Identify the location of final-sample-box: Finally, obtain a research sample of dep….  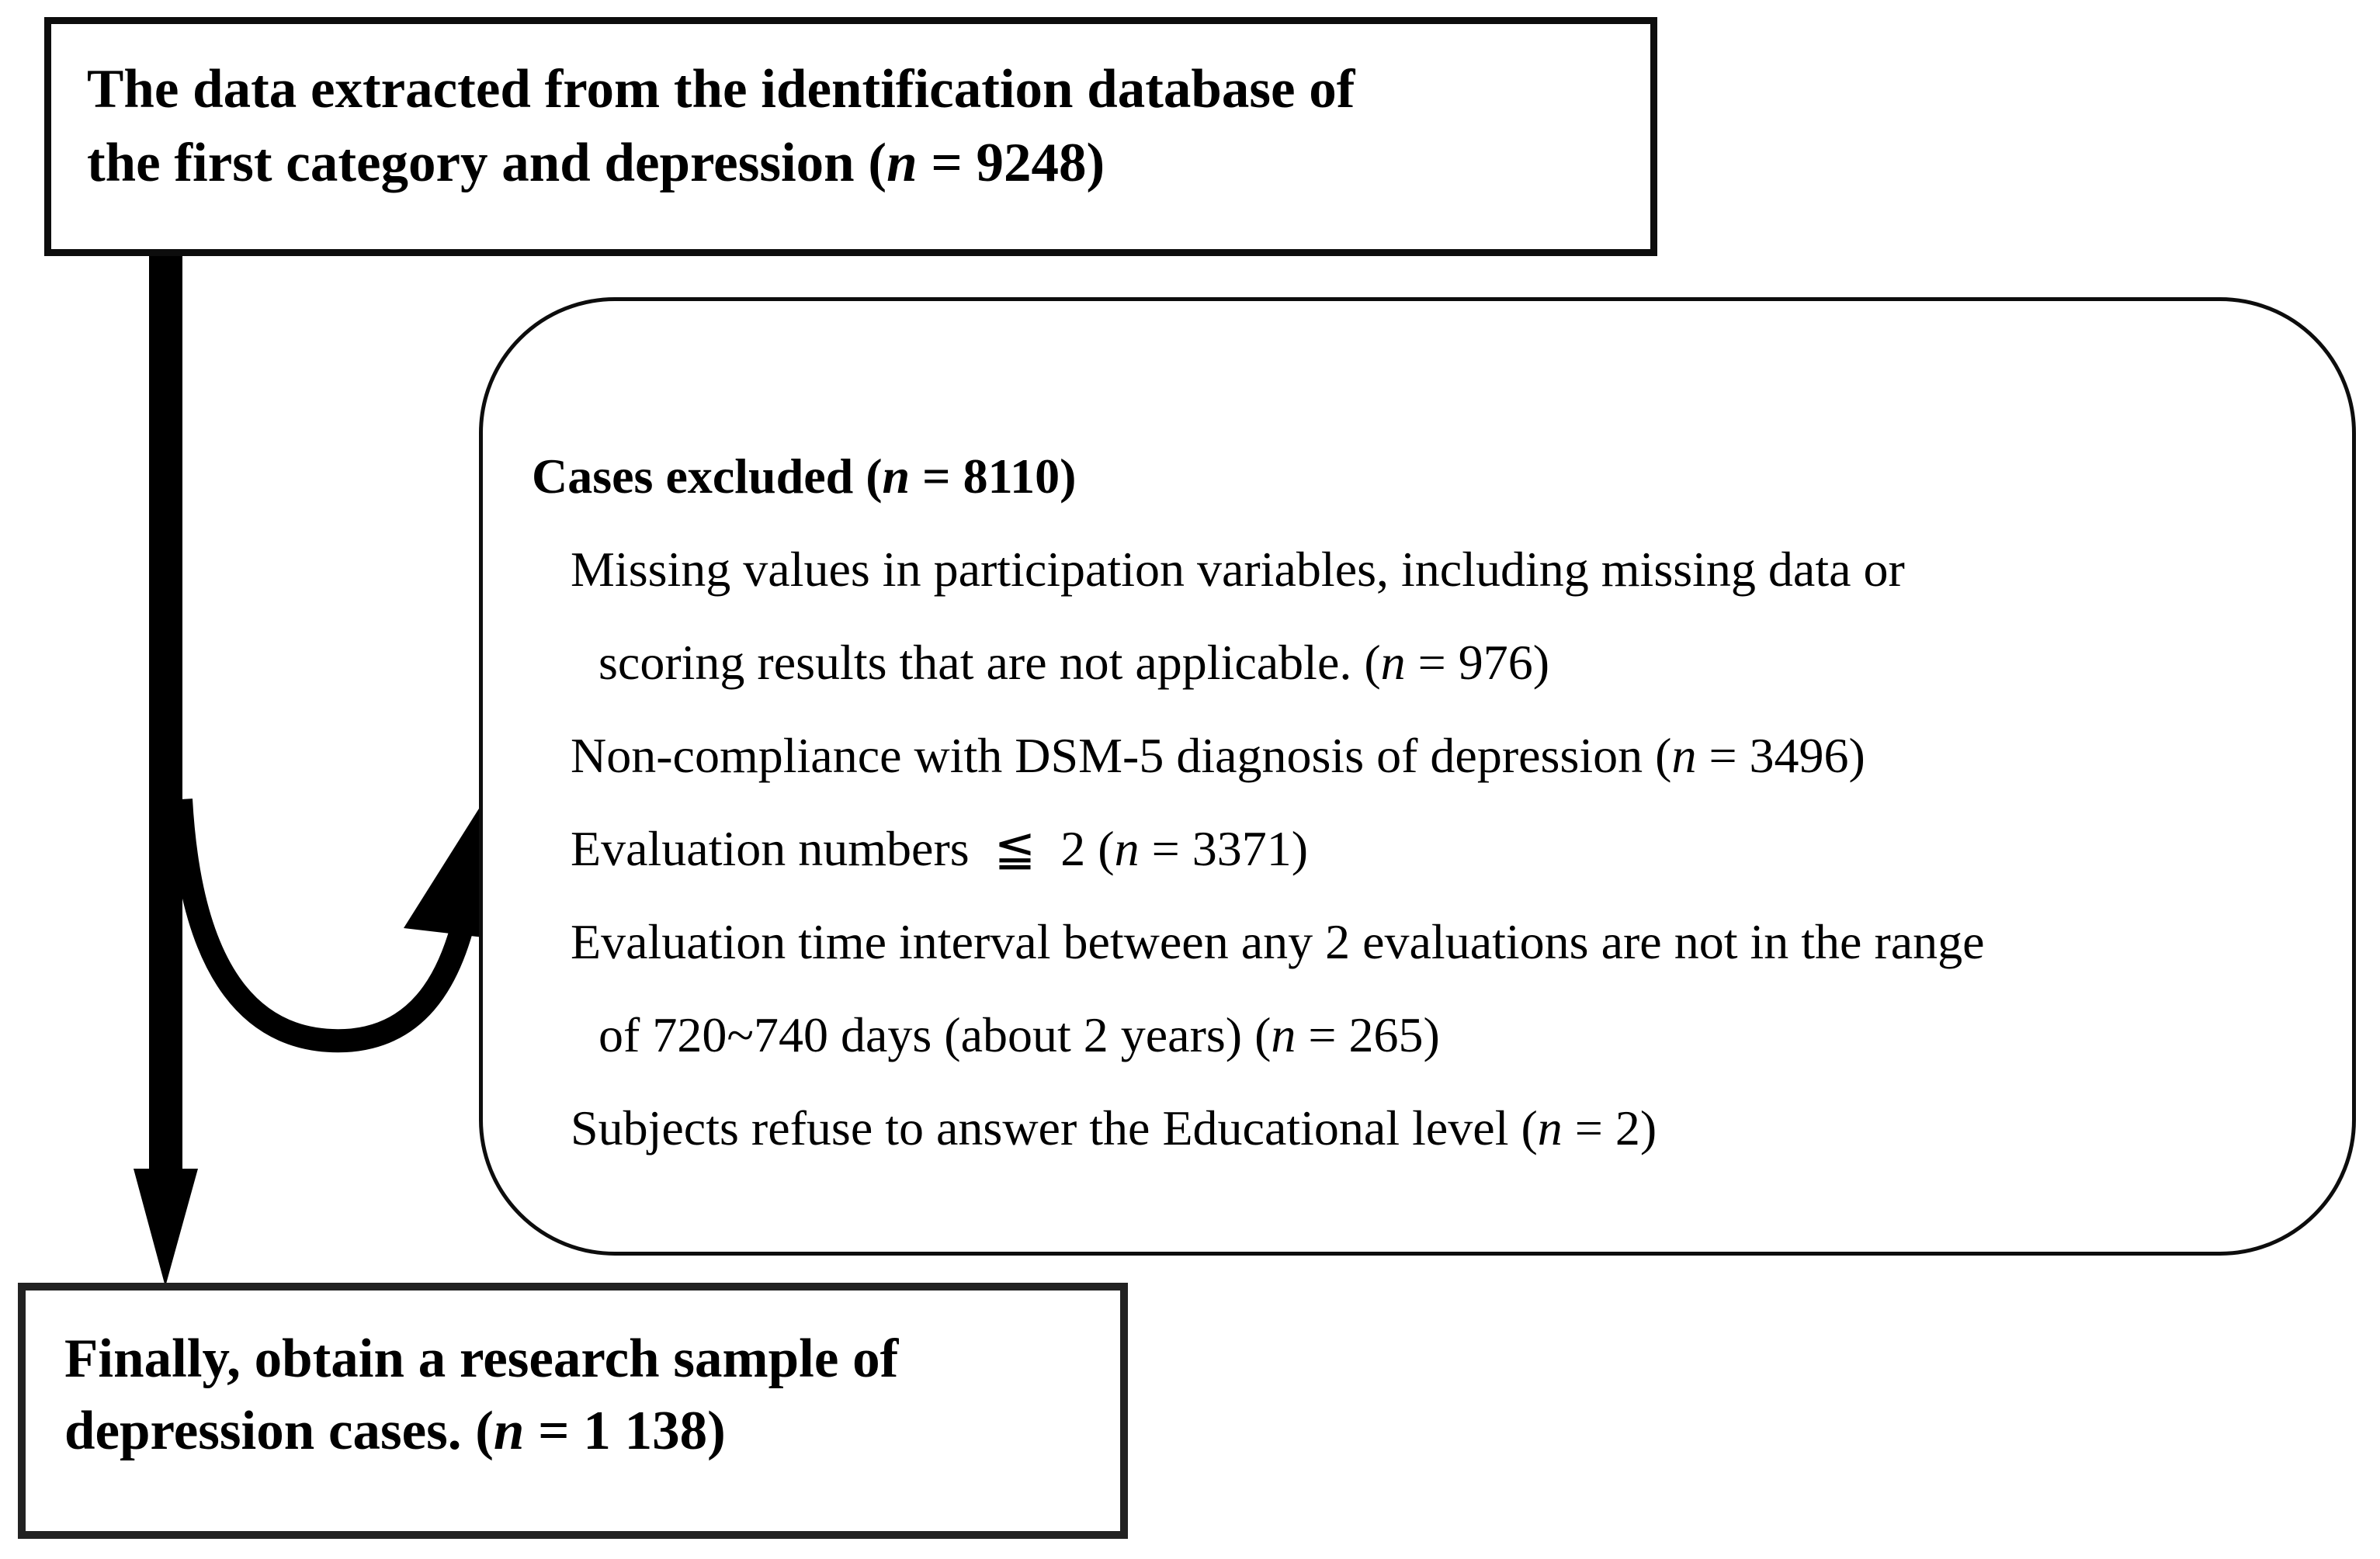
(573, 1411).